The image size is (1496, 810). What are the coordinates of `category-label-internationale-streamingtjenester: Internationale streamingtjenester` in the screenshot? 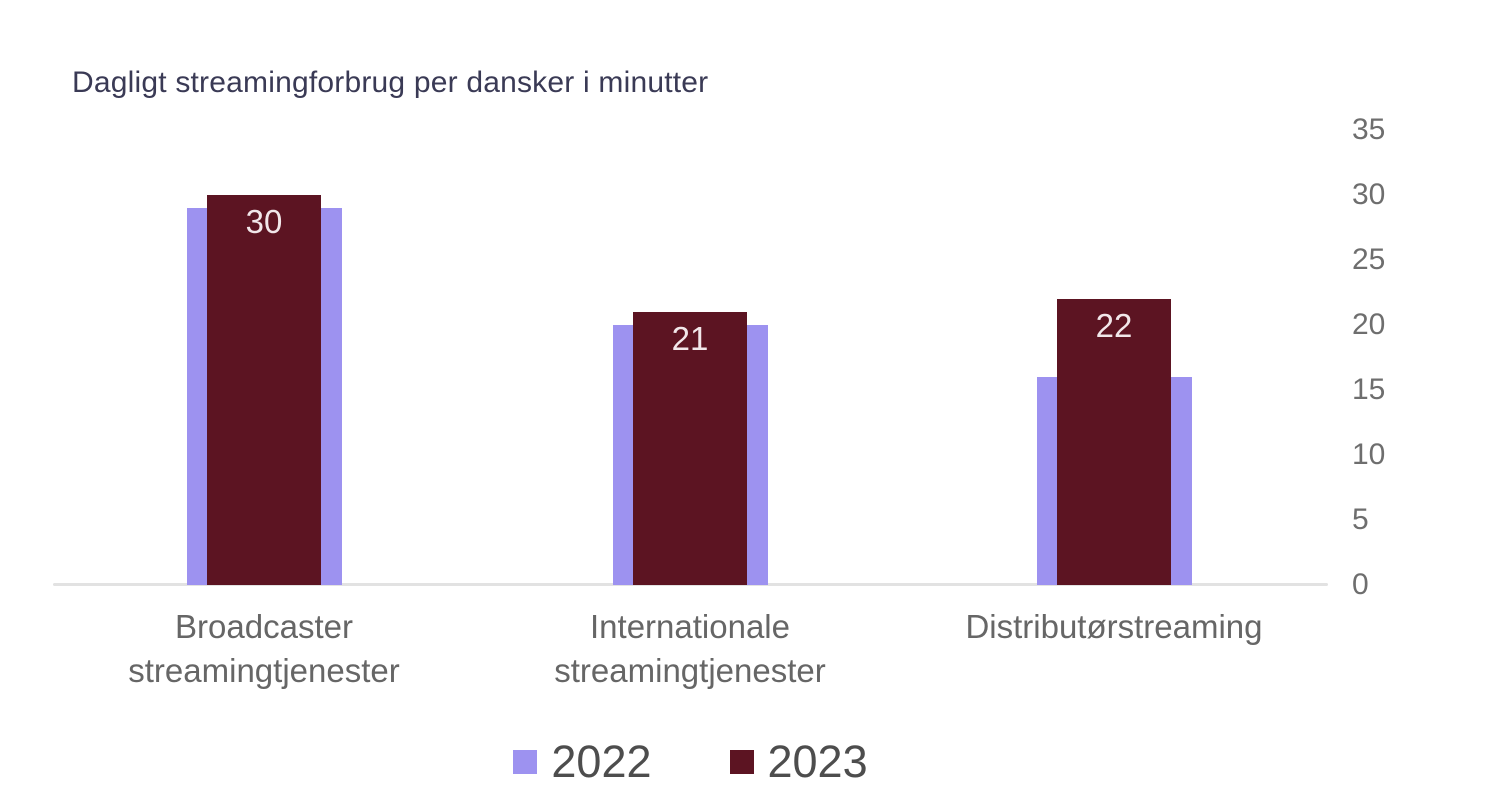 It's located at (690, 648).